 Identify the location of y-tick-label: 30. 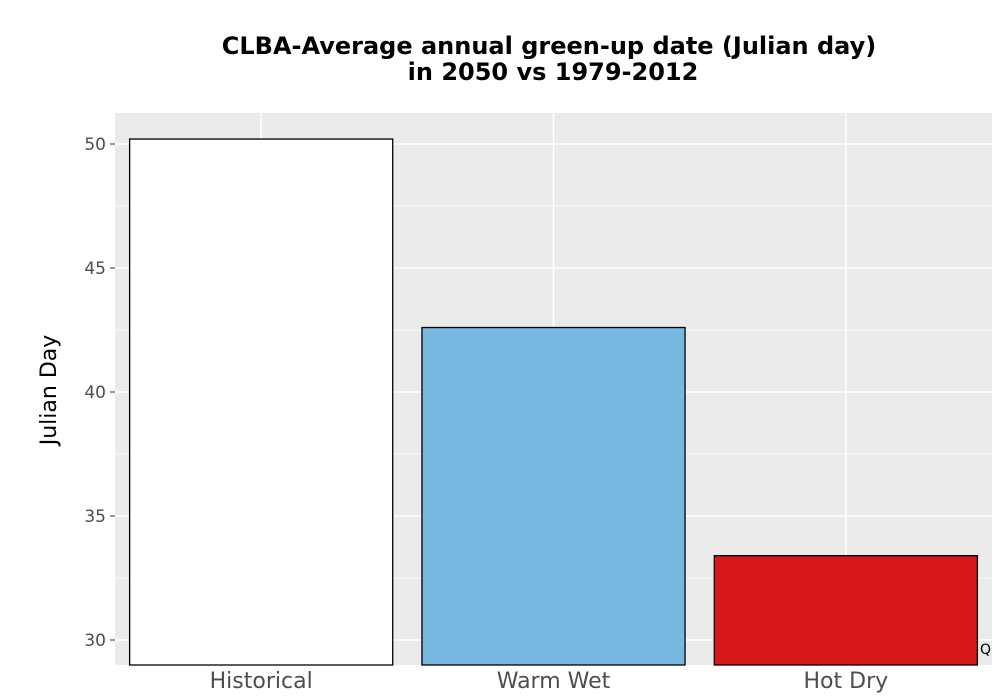
(95, 641).